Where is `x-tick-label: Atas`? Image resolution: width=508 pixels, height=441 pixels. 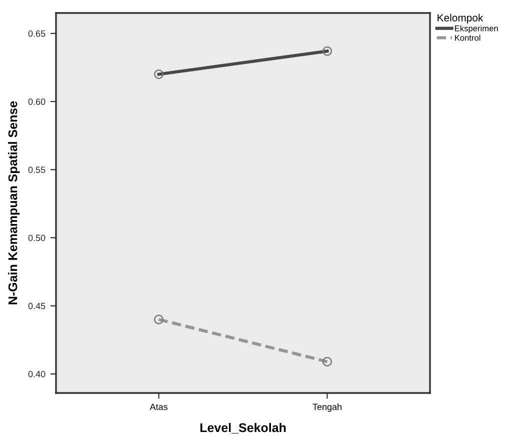
x-tick-label: Atas is located at coordinates (159, 407).